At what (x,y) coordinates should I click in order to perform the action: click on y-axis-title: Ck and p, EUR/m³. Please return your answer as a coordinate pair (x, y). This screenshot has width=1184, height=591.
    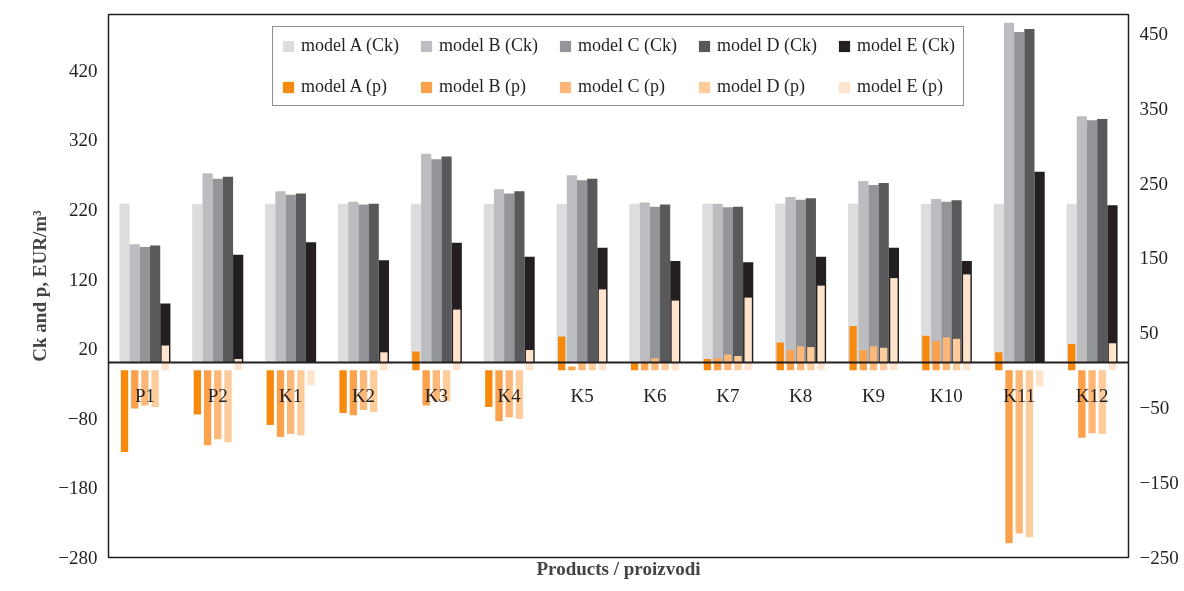
    Looking at the image, I should click on (40, 285).